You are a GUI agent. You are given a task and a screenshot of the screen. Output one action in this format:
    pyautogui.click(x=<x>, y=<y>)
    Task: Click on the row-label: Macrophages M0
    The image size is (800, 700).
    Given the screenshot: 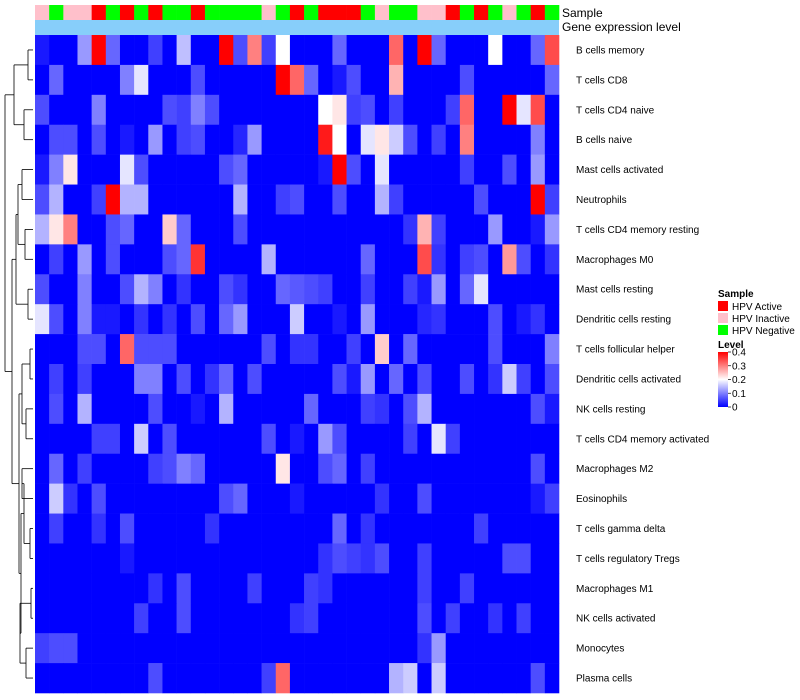 What is the action you would take?
    pyautogui.click(x=615, y=260)
    